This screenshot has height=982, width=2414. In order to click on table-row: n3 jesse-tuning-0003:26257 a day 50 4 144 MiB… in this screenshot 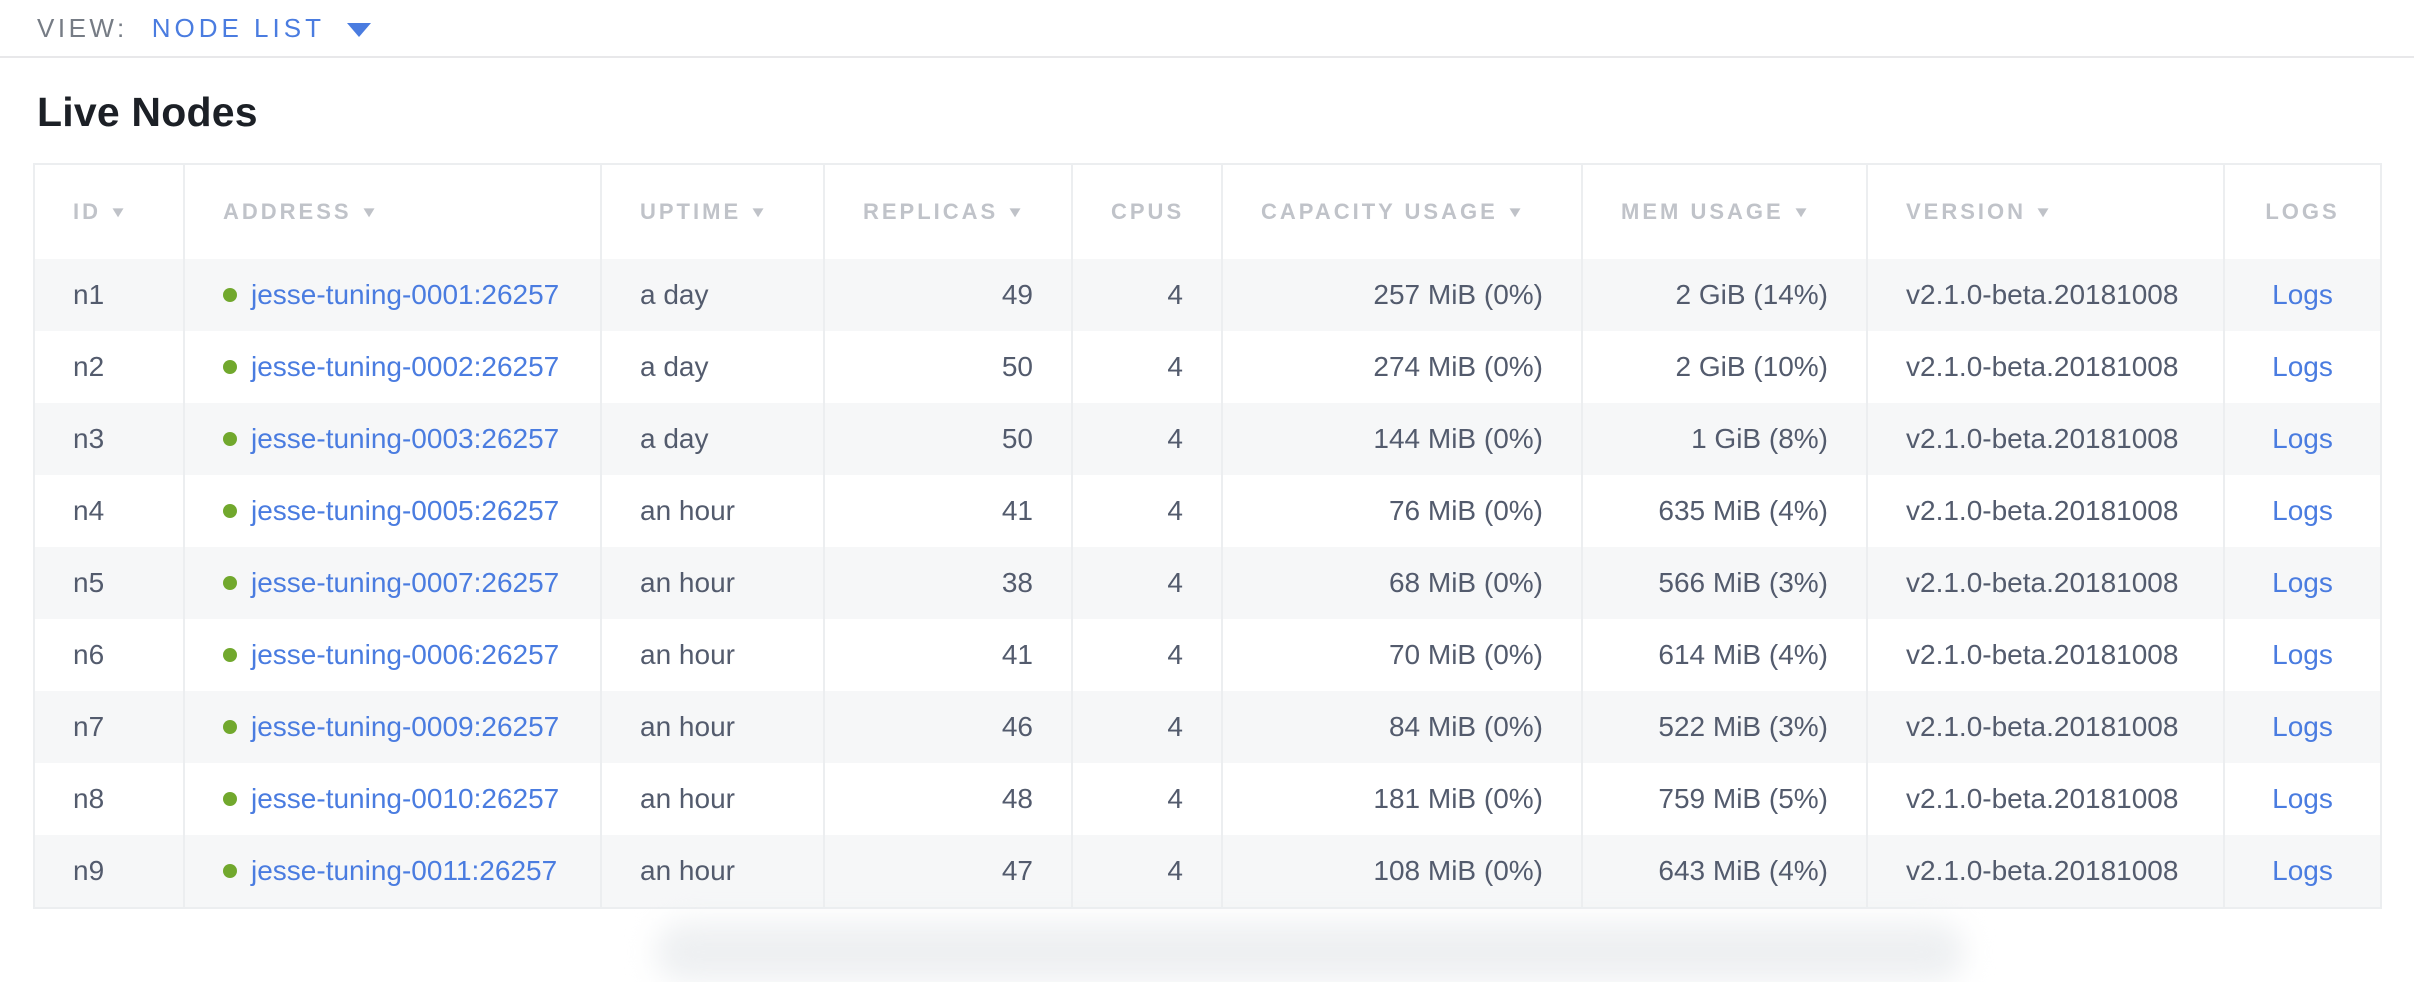, I will do `click(1207, 439)`.